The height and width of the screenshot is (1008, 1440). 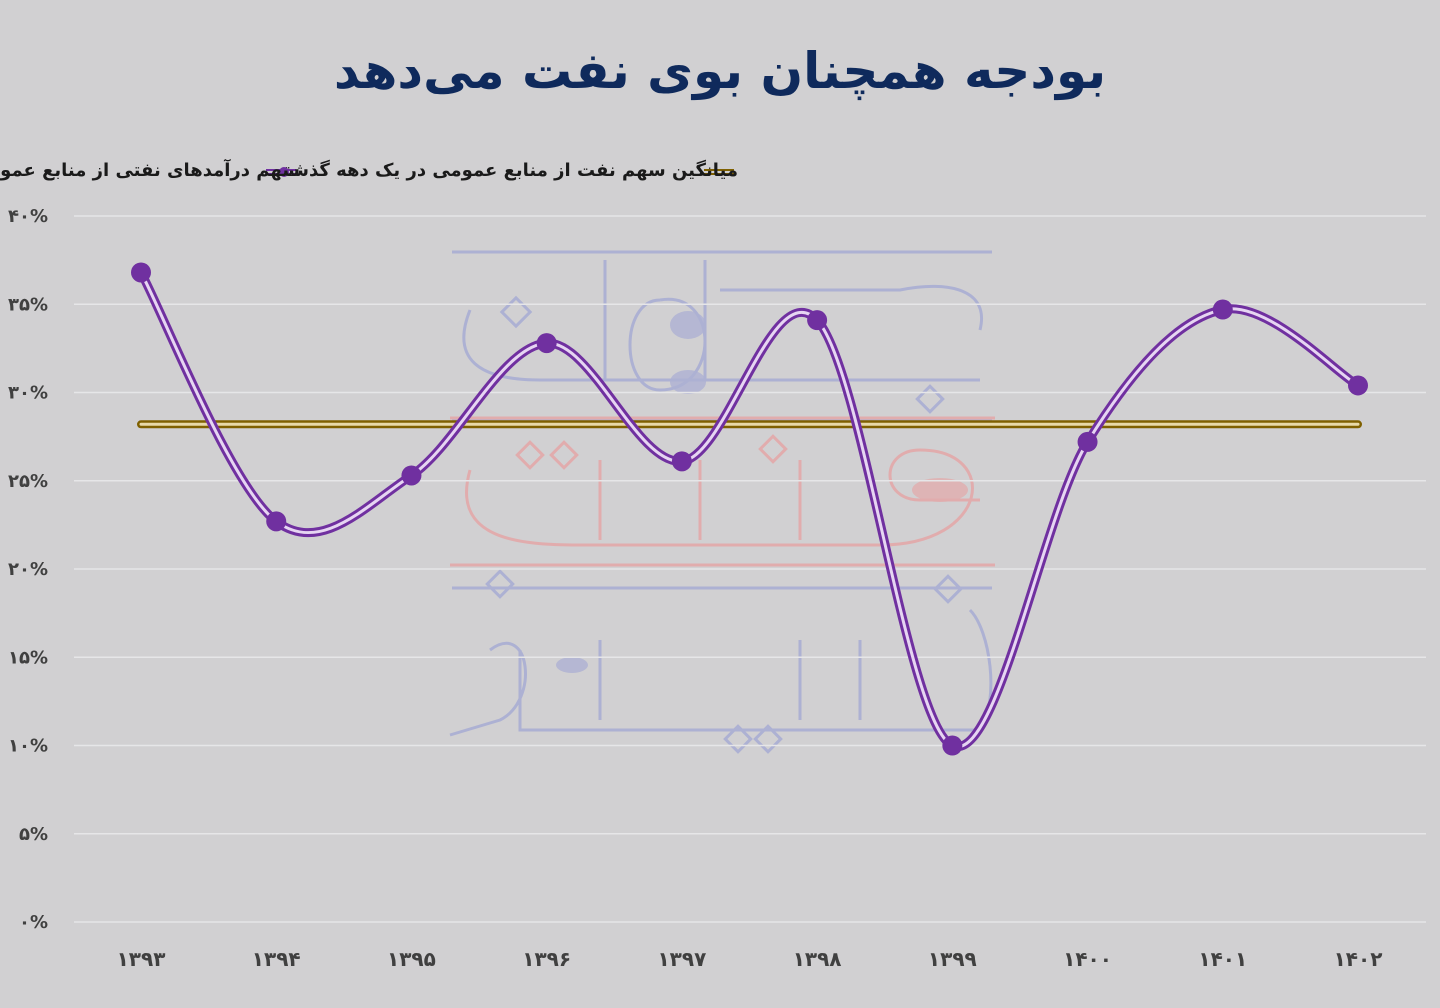 I want to click on x-tick-label: ۱۳۹۸, so click(x=817, y=959).